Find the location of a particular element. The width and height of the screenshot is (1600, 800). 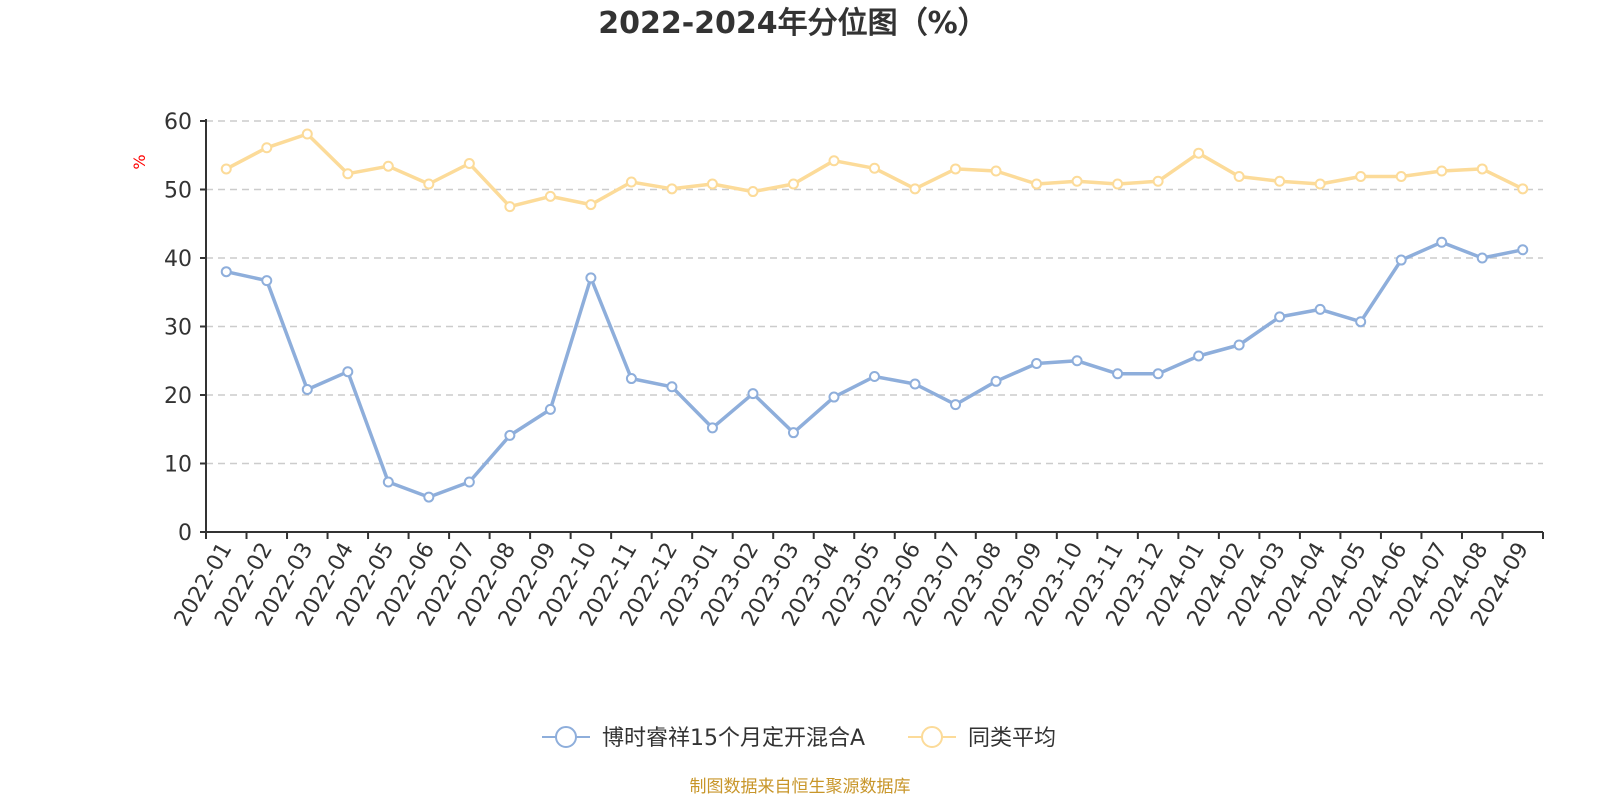

series-peer-average is located at coordinates (874, 170).